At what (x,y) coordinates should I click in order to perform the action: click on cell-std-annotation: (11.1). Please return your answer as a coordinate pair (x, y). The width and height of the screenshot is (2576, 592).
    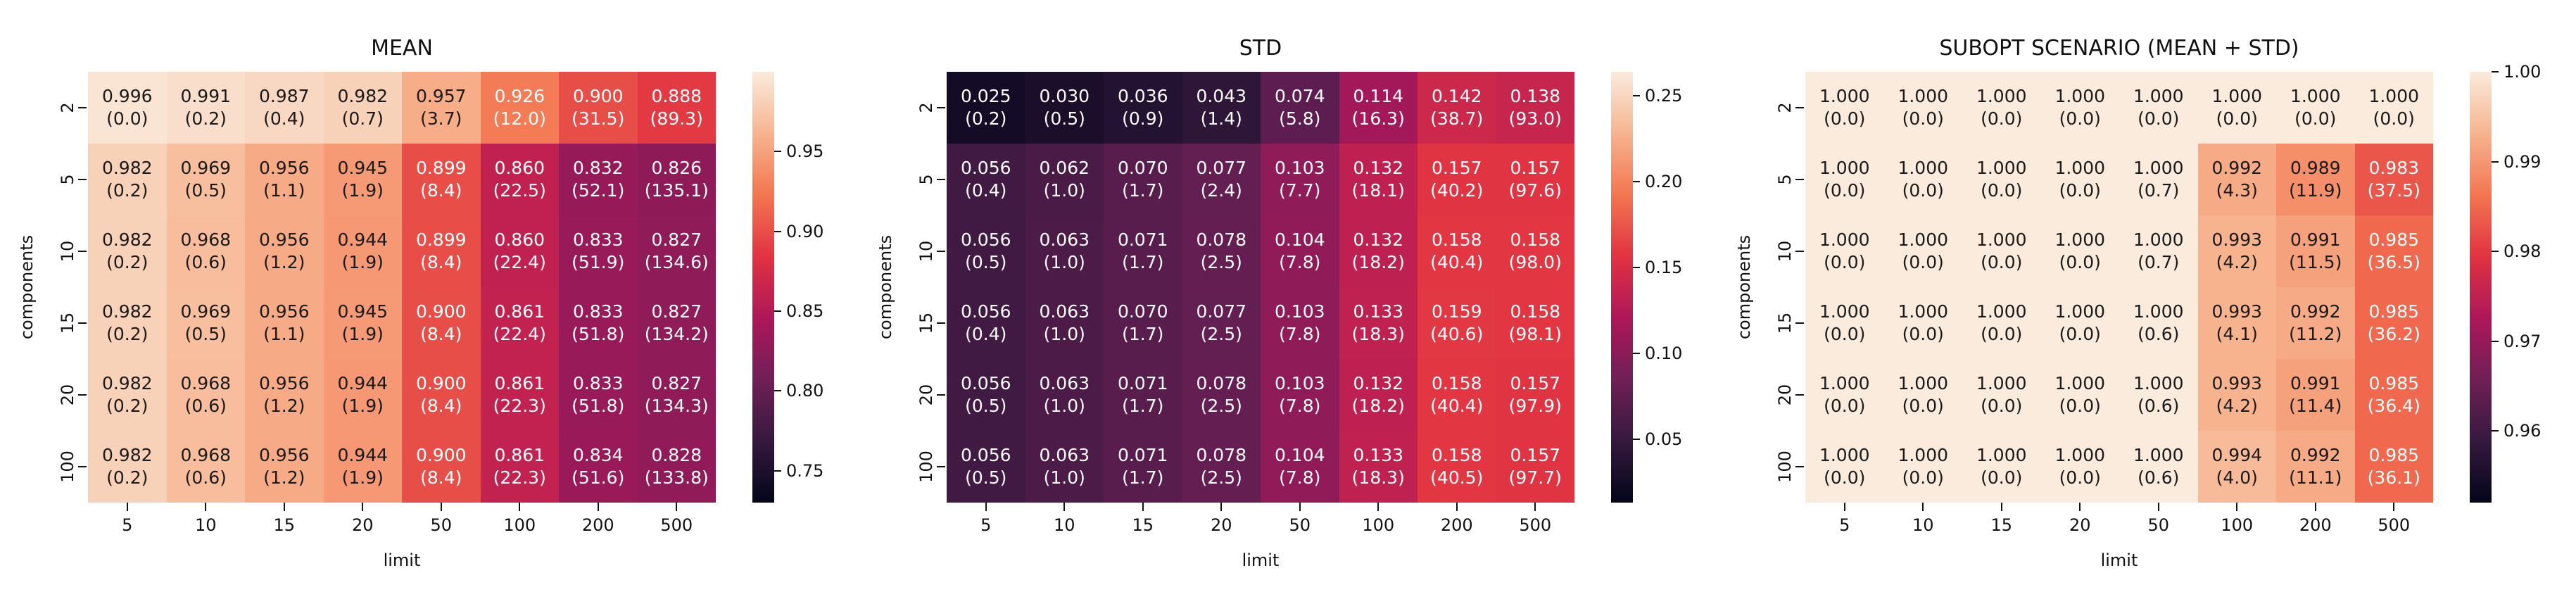
    Looking at the image, I should click on (2315, 477).